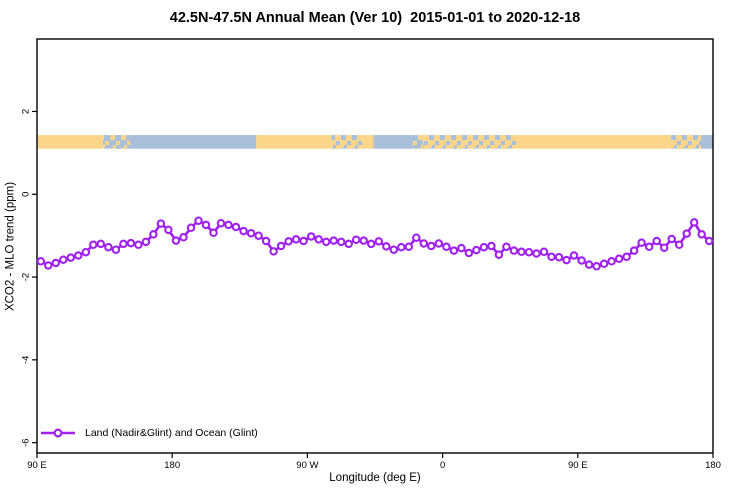 The height and width of the screenshot is (500, 750). I want to click on legend-label: Land (Nadir&Glint) and Ocean (Glint), so click(171, 433).